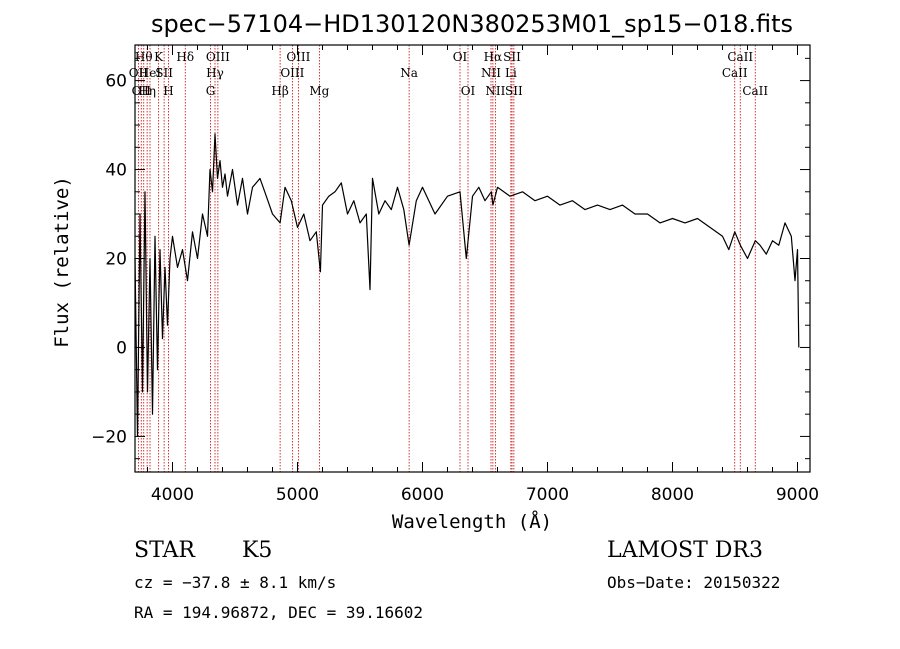 Image resolution: width=900 pixels, height=649 pixels. Describe the element at coordinates (672, 495) in the screenshot. I see `x-tick-label: 8000` at that location.